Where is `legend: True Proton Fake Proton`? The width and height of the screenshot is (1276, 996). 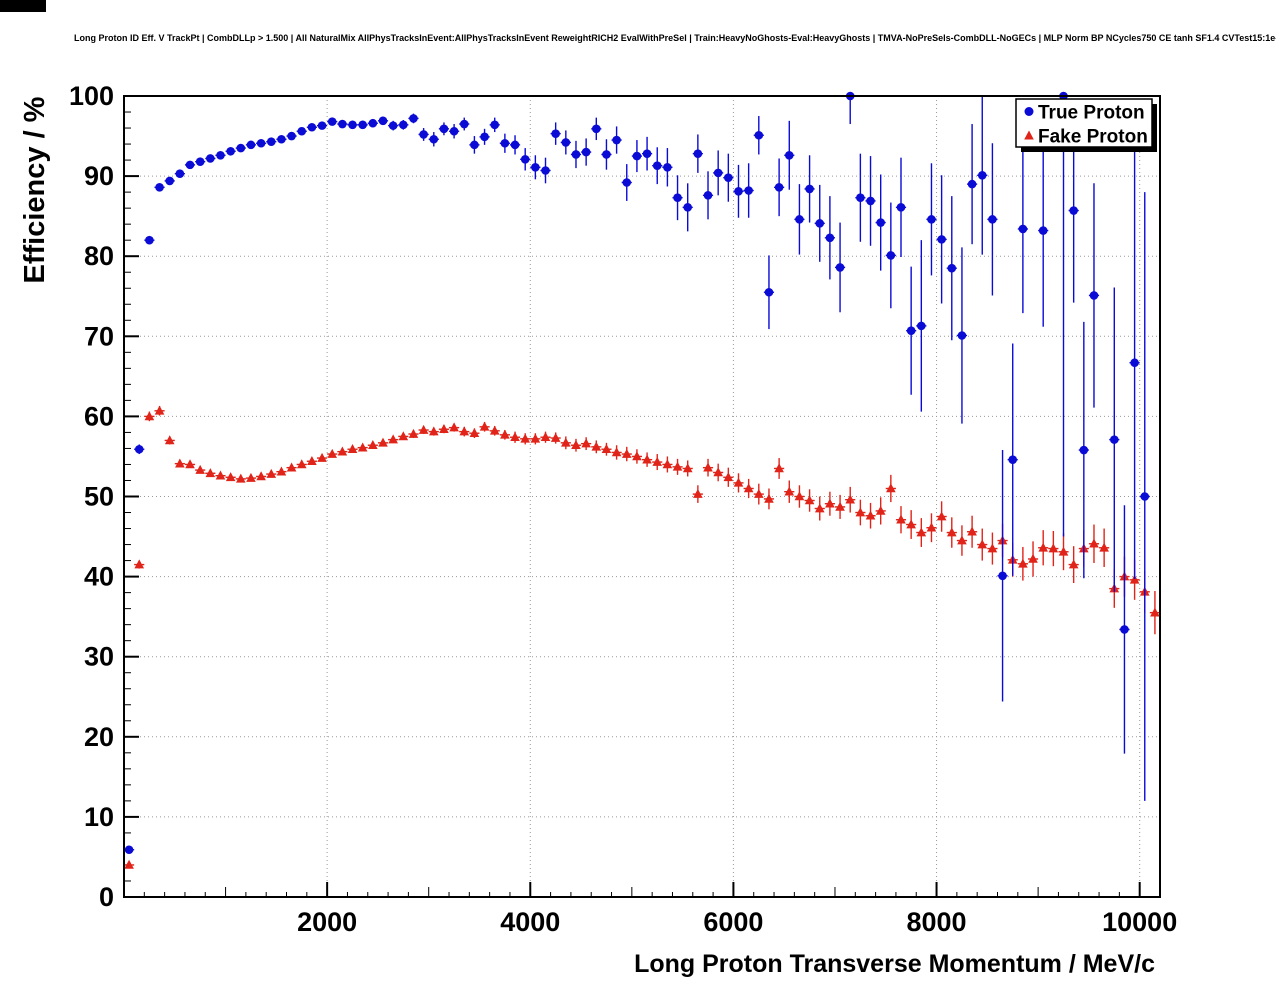
legend: True Proton Fake Proton is located at coordinates (1086, 125).